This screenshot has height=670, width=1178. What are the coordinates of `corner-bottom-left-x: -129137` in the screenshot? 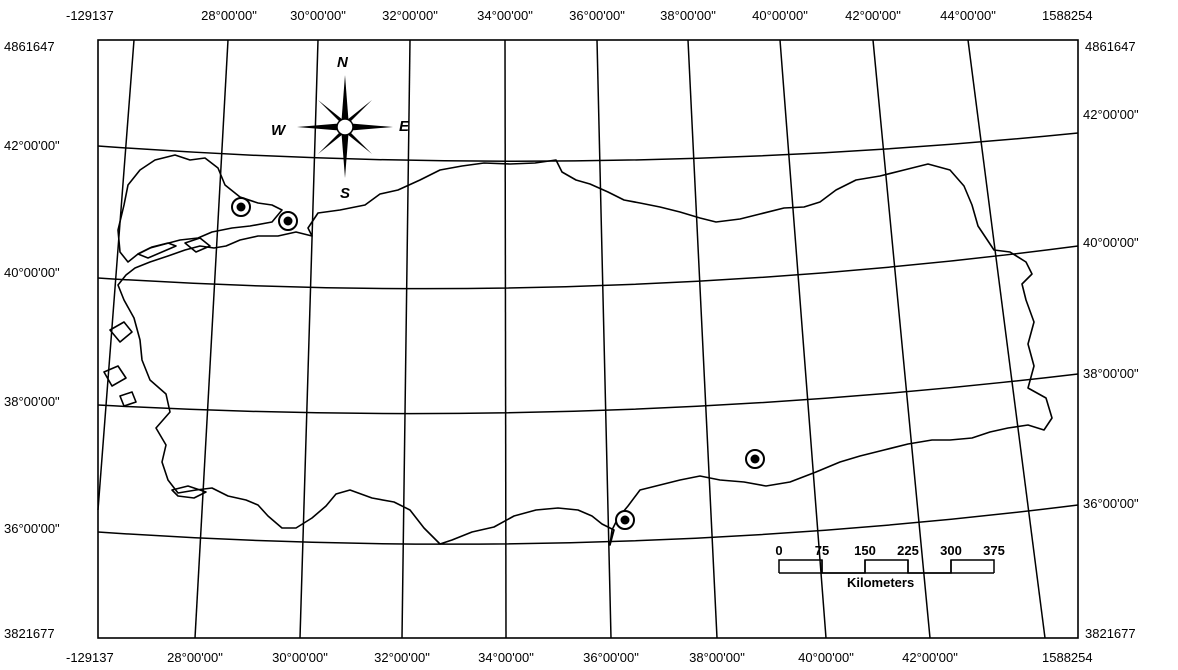 It's located at (90, 657).